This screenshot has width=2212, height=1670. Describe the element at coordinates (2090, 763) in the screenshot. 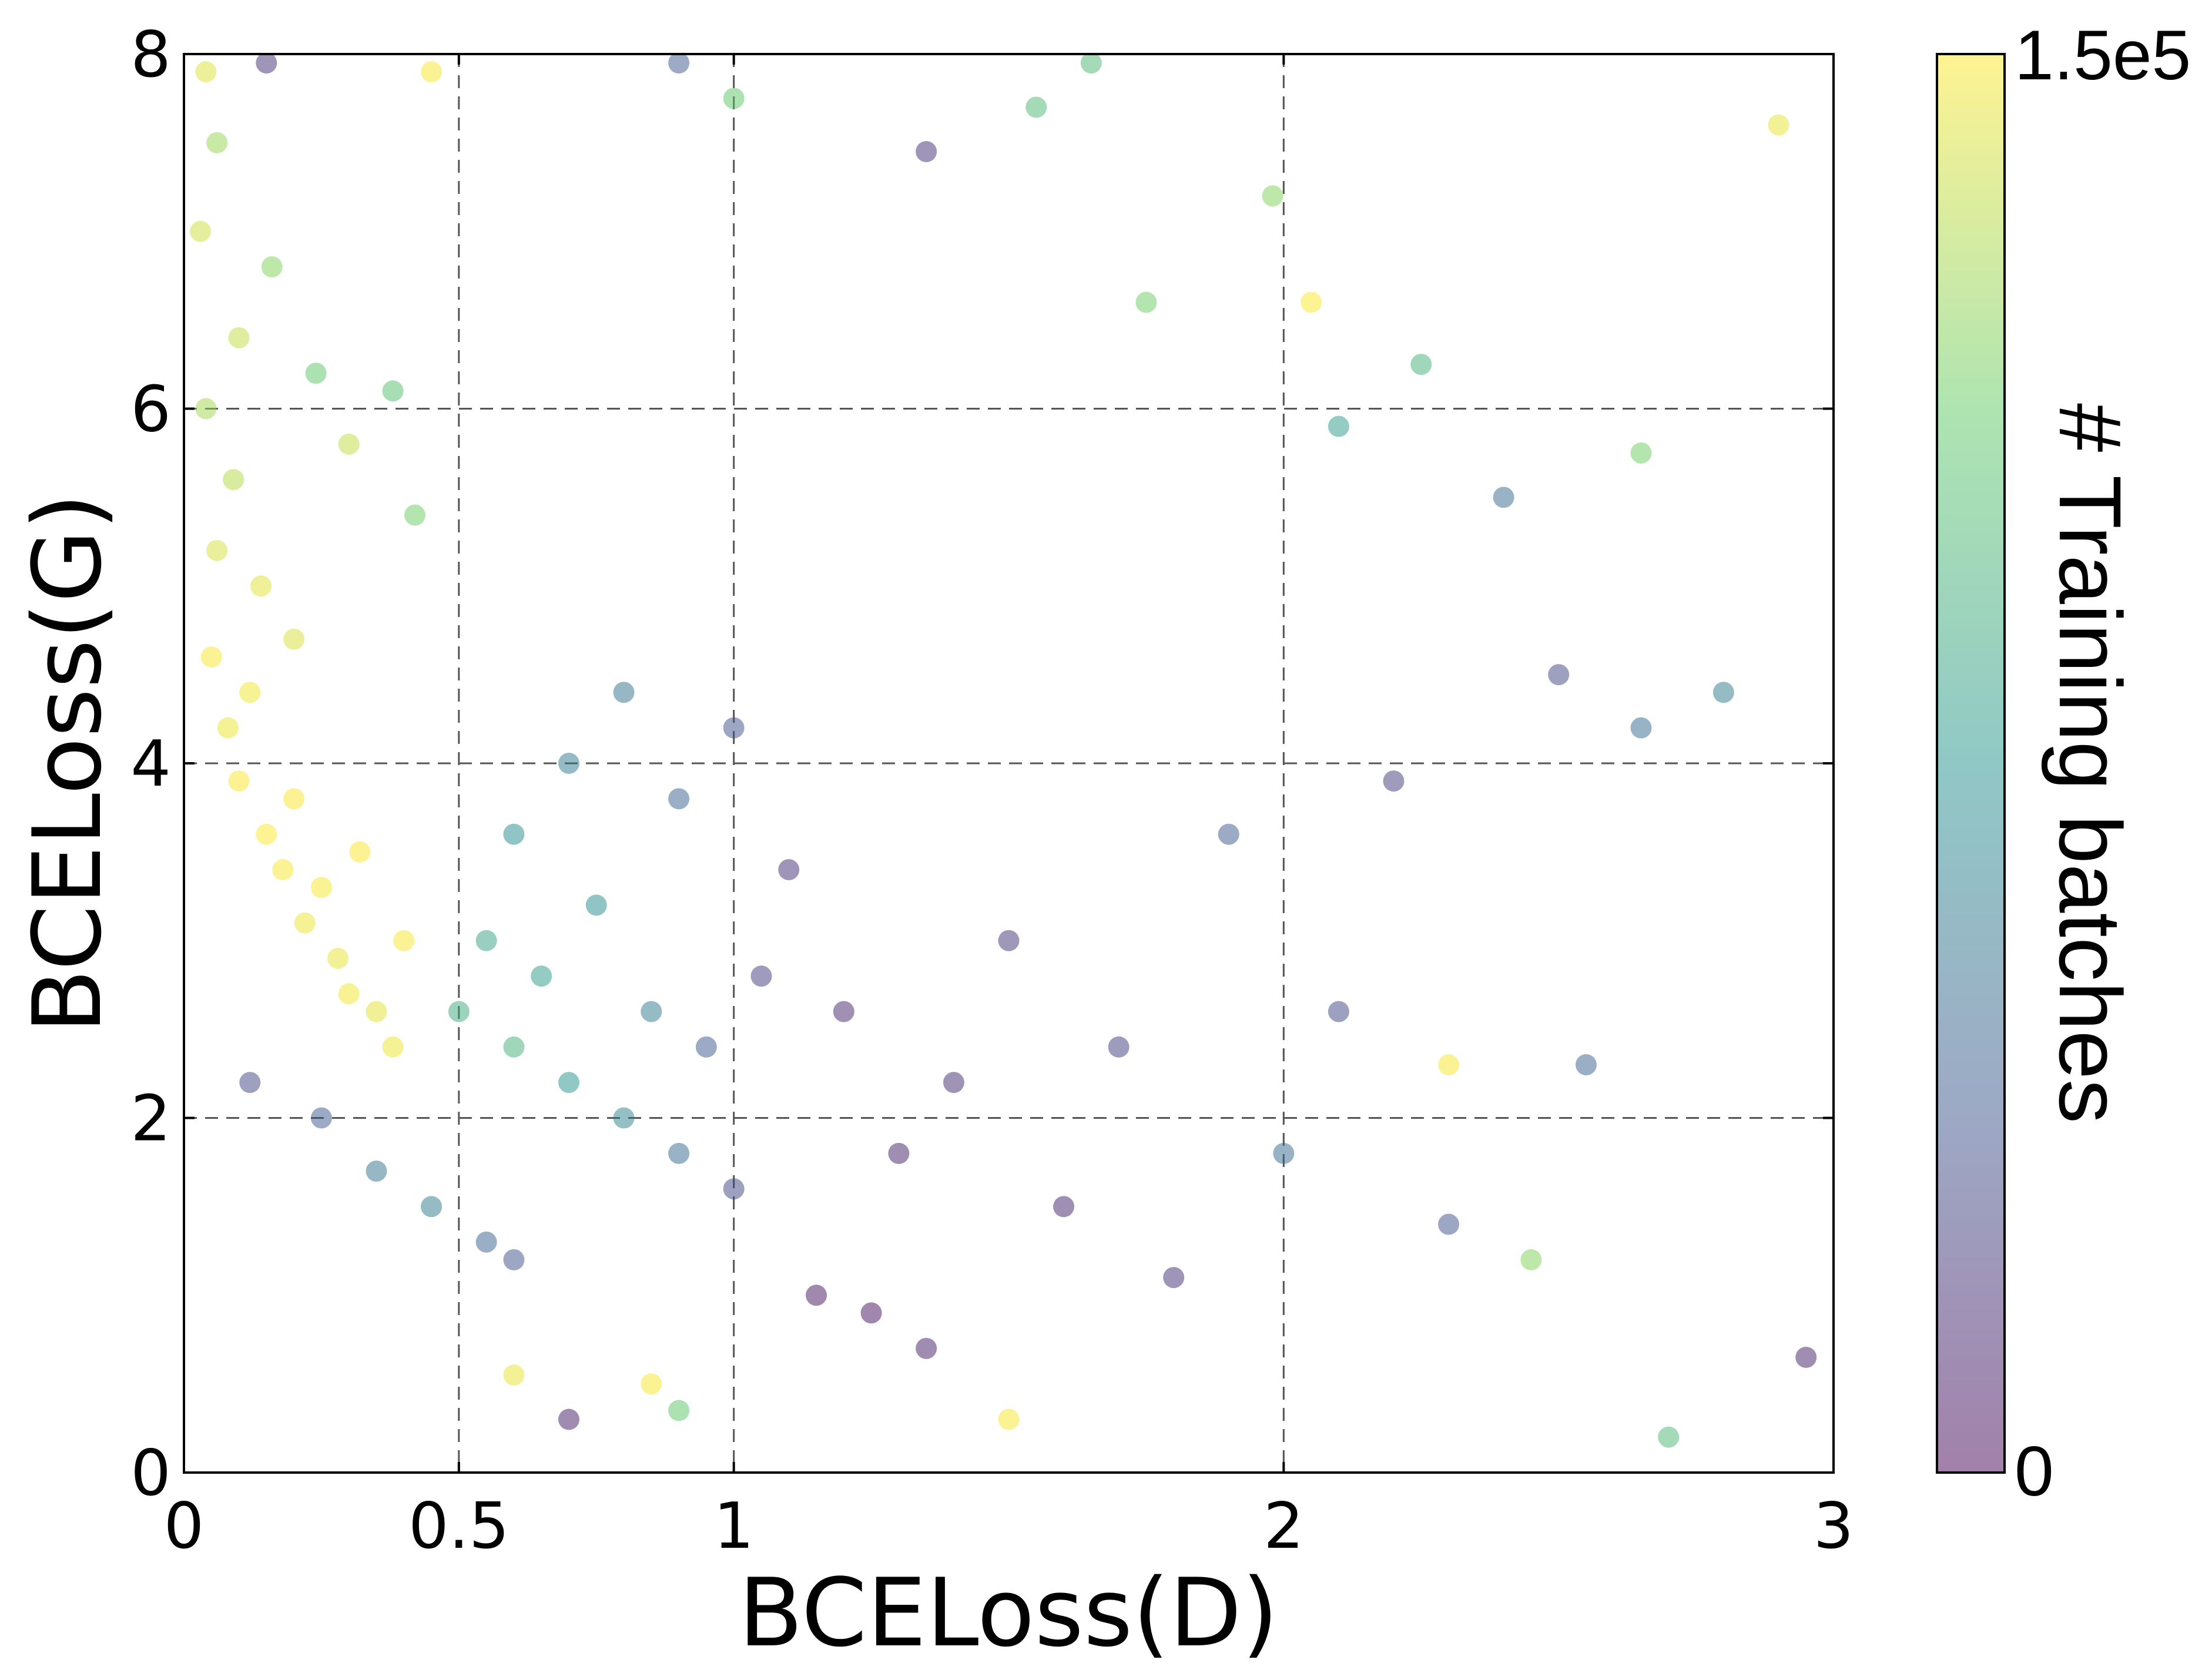

I see `colorbar-title: # Training batches` at that location.